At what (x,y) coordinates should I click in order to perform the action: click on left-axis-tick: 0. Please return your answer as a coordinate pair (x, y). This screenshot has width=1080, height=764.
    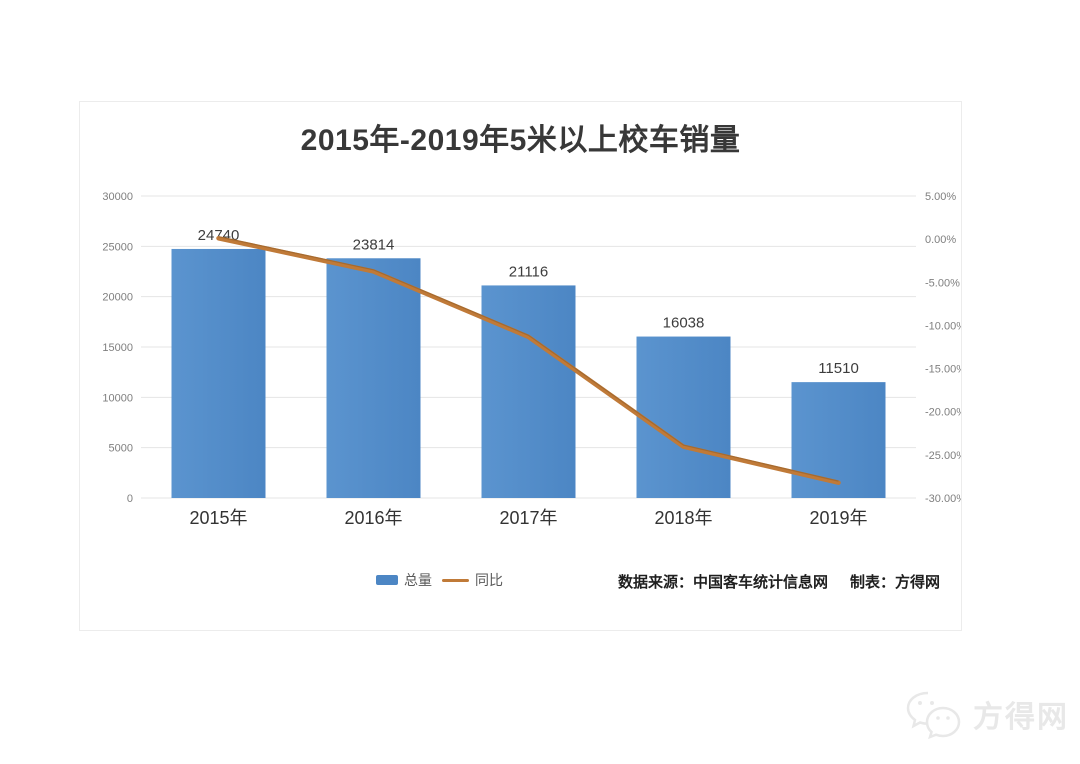
    Looking at the image, I should click on (130, 499).